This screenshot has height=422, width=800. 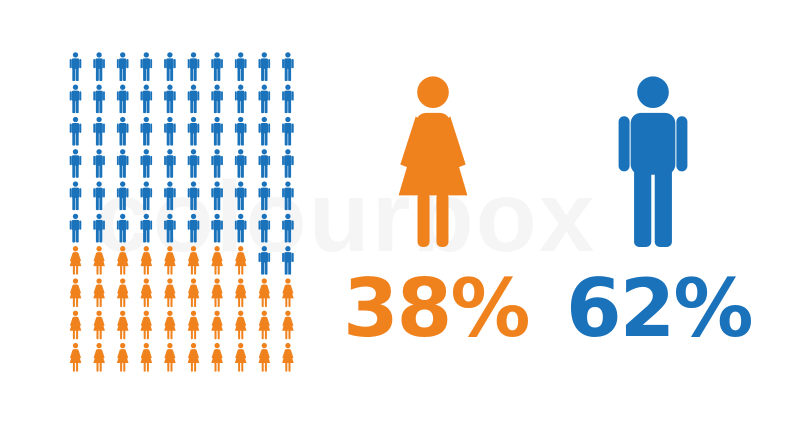 I want to click on male-percent-label: 62%, so click(x=659, y=308).